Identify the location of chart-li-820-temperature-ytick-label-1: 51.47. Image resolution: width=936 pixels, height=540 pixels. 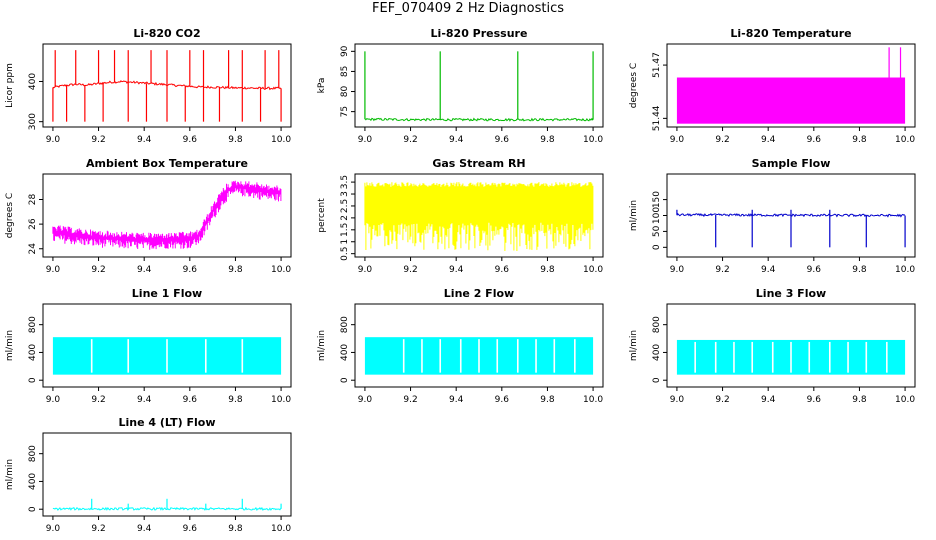
(657, 65).